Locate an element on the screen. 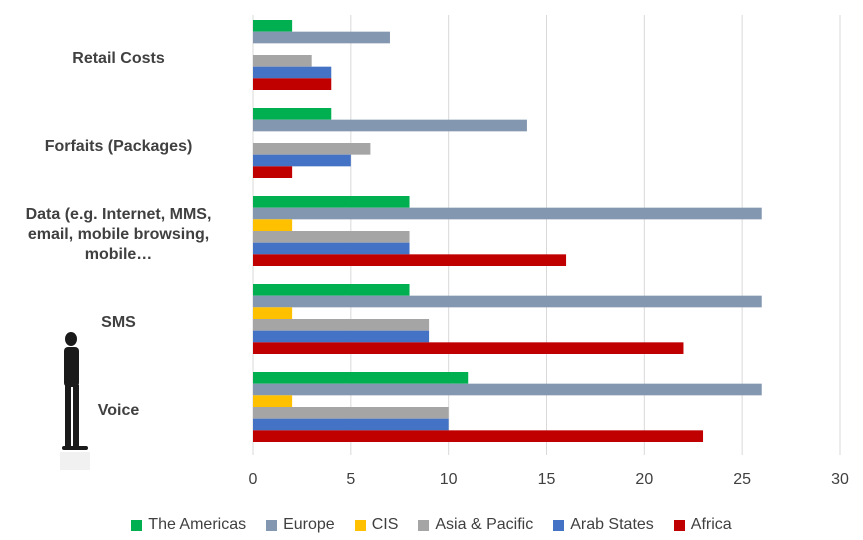 The height and width of the screenshot is (540, 863). x-tick-label: 5 is located at coordinates (350, 479).